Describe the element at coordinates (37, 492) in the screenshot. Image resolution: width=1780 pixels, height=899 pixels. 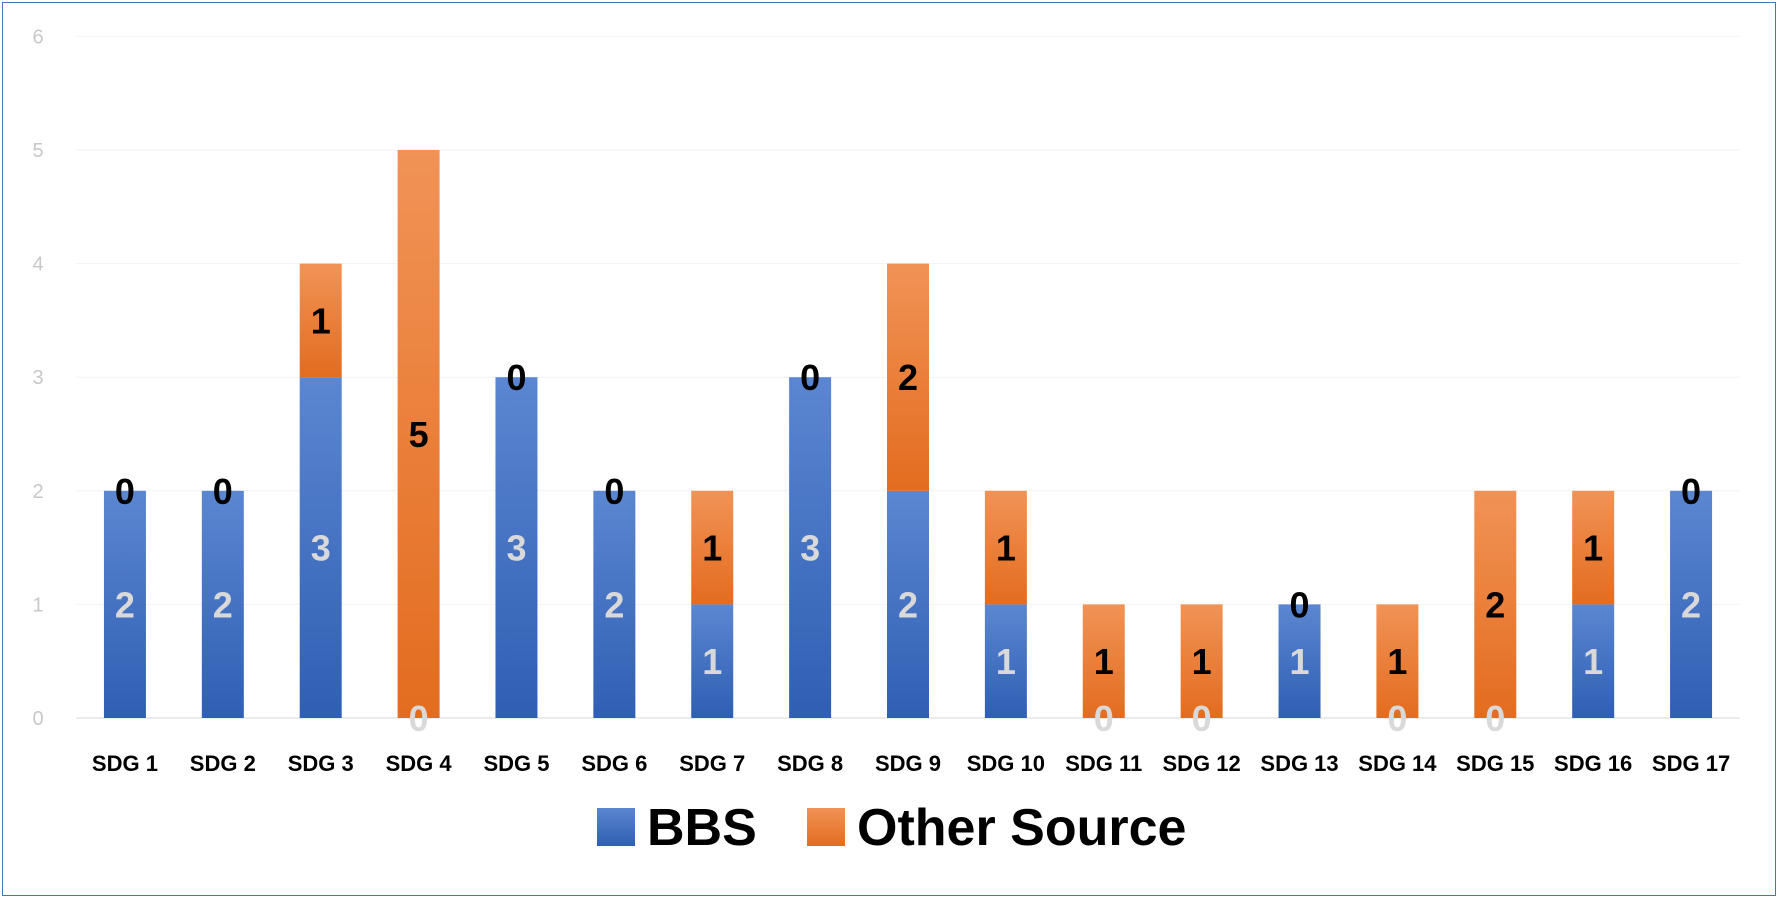
I see `y-tick-label: 2` at that location.